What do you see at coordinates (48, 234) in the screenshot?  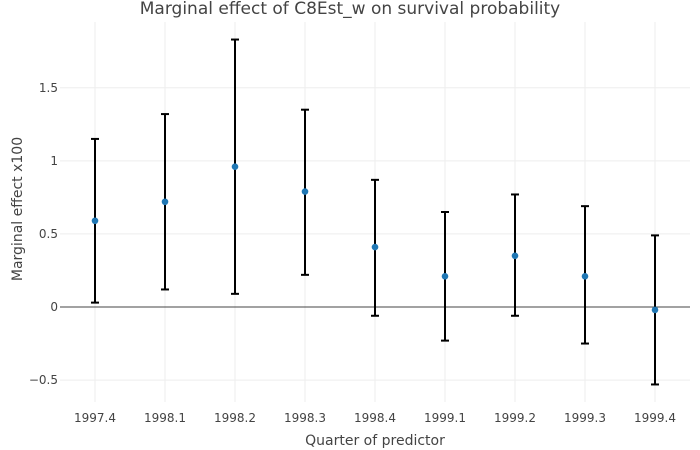 I see `y-tick-label: 0.5` at bounding box center [48, 234].